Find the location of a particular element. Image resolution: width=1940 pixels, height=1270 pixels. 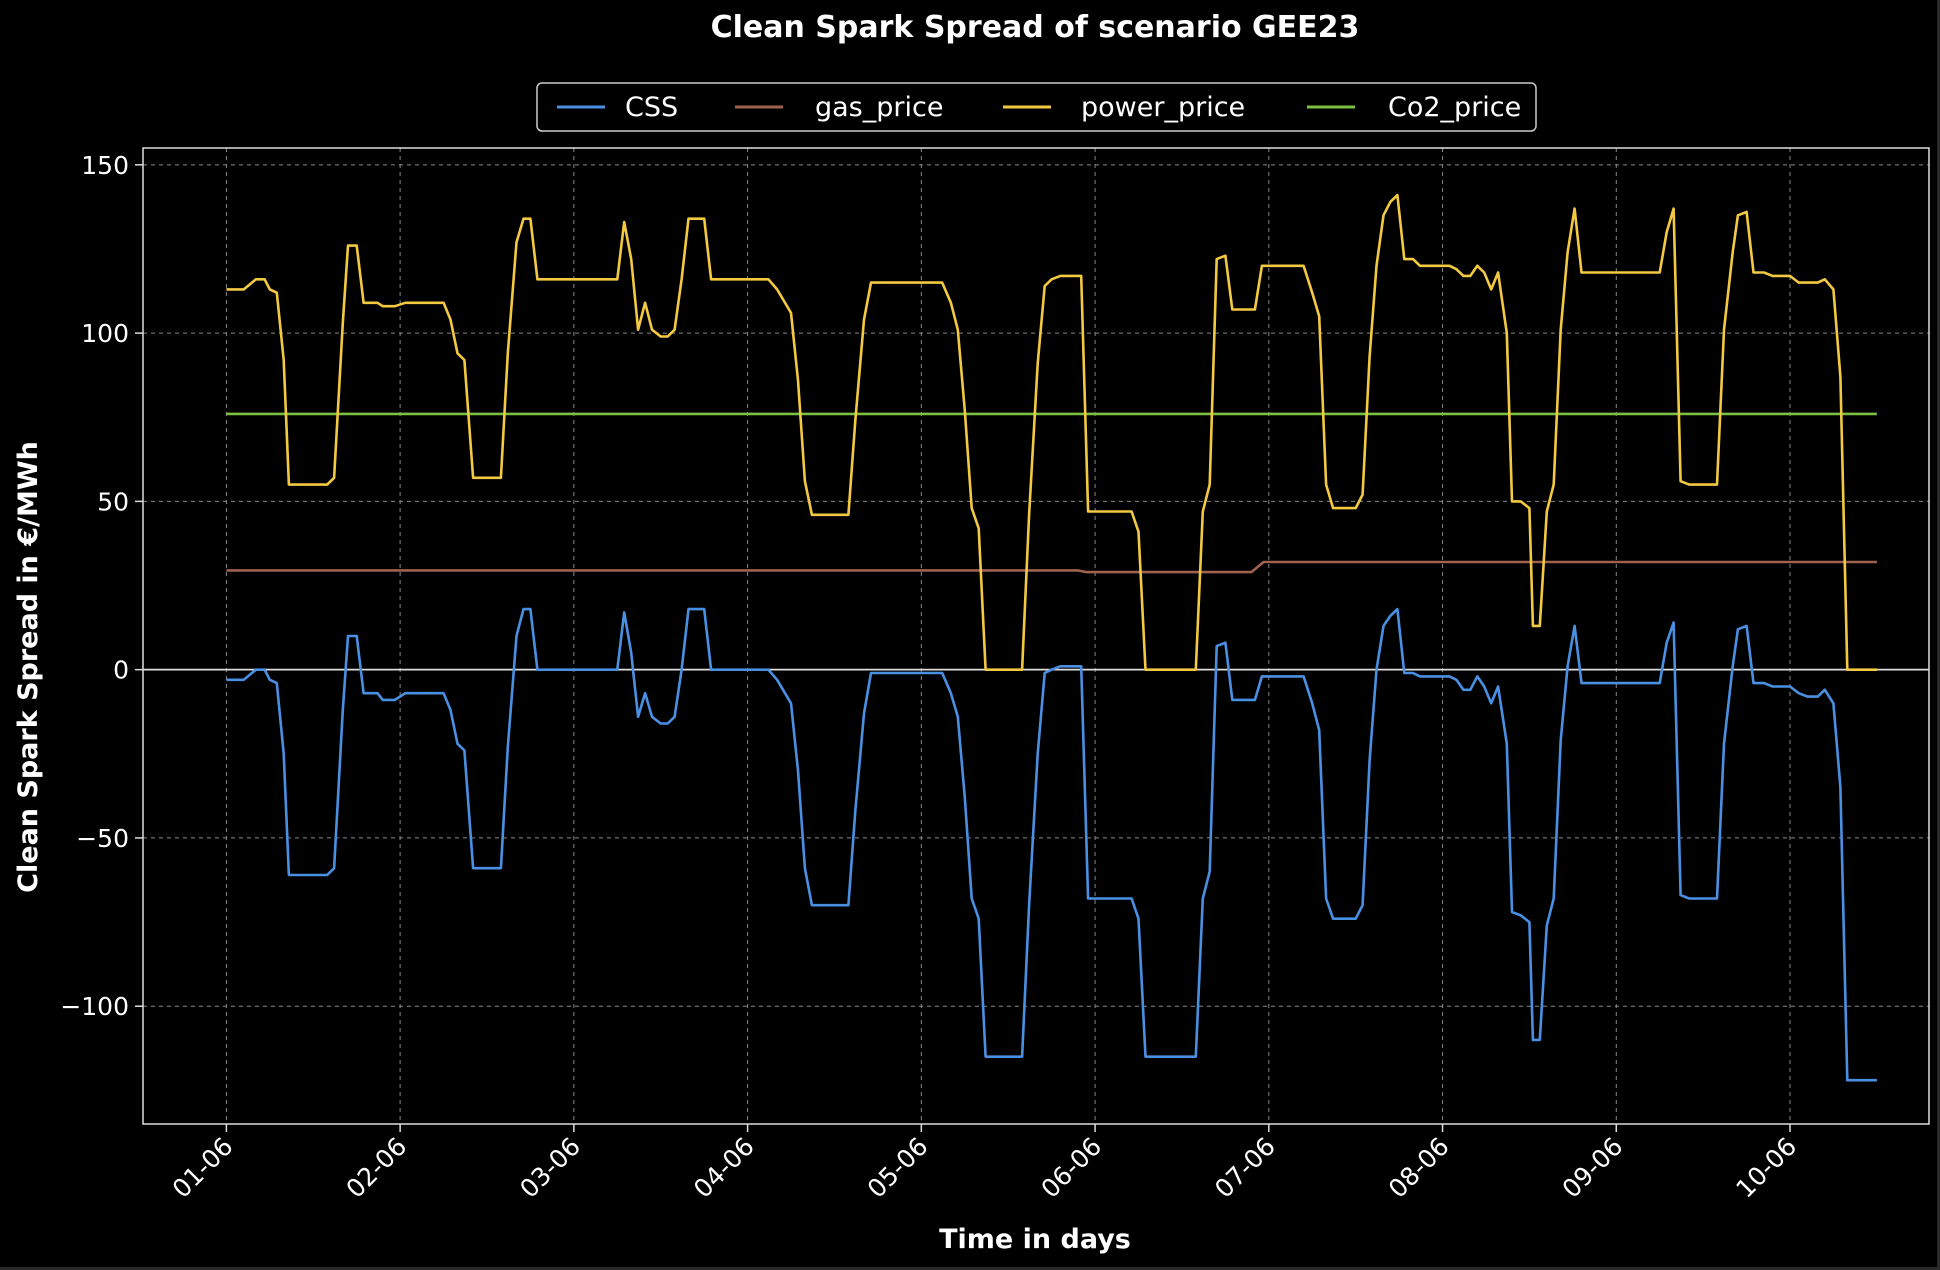

x-tick-label: 06-06 is located at coordinates (1071, 1168).